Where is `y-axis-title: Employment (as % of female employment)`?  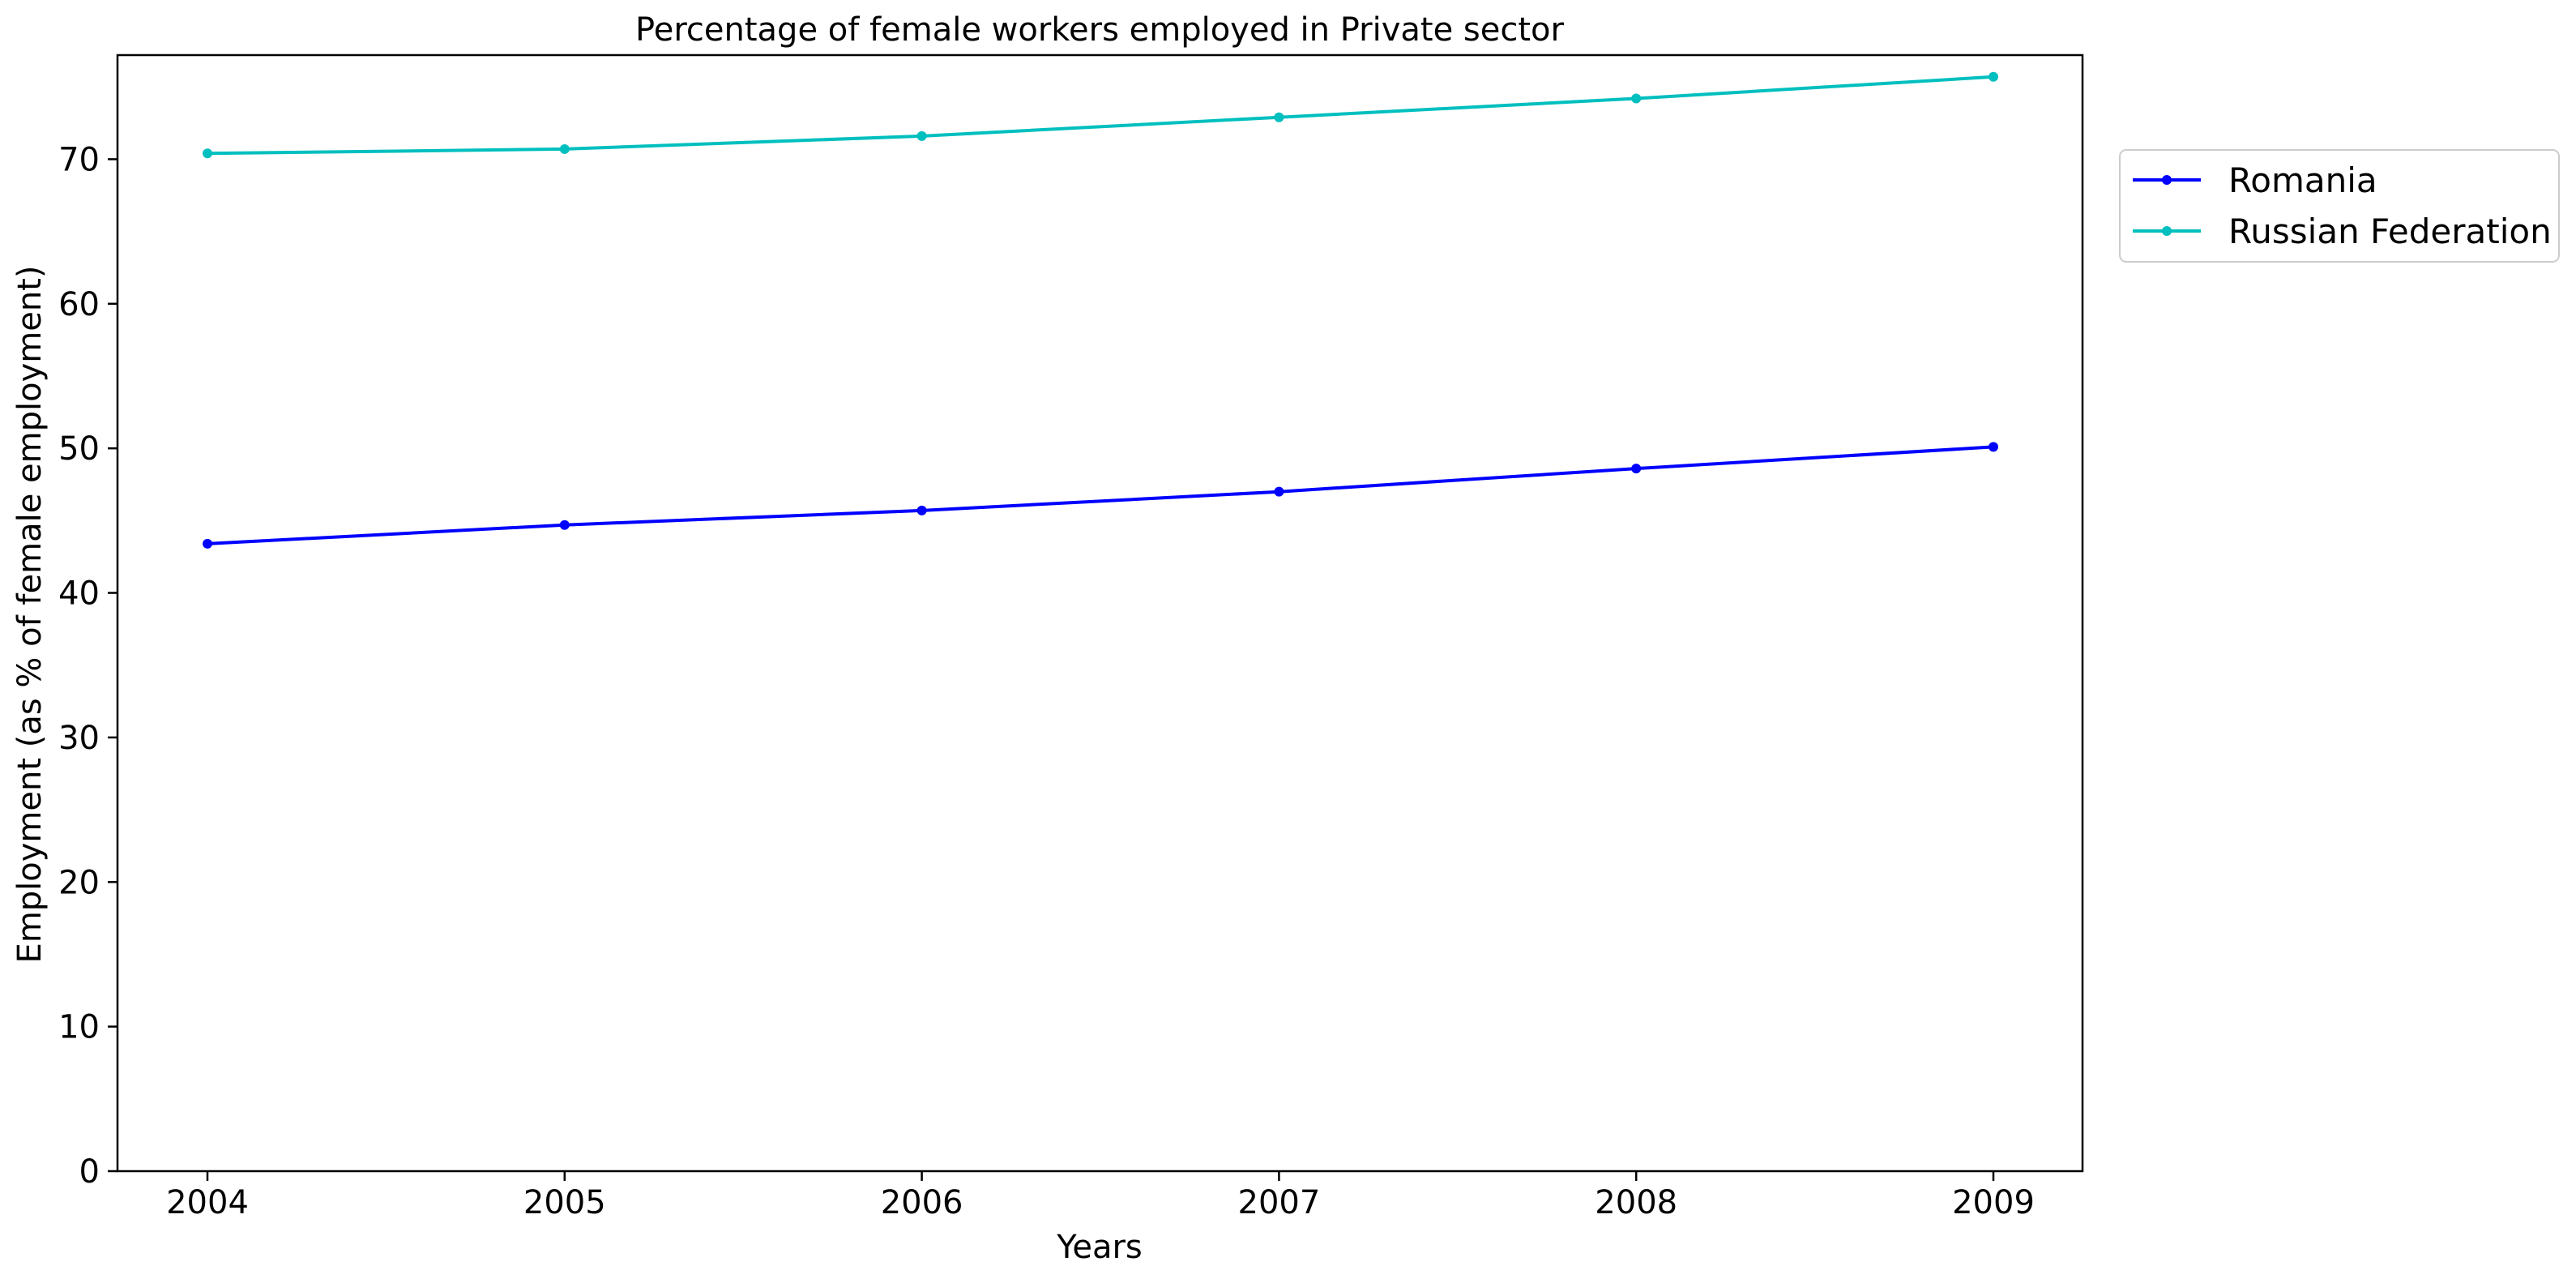 y-axis-title: Employment (as % of female employment) is located at coordinates (30, 615).